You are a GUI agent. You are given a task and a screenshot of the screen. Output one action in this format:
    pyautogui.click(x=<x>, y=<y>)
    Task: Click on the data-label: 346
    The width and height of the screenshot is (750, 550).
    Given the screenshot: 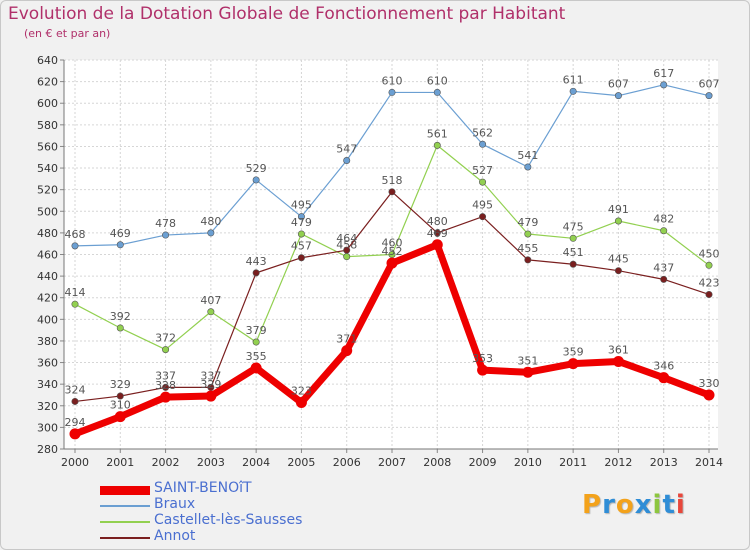 What is the action you would take?
    pyautogui.click(x=663, y=366)
    